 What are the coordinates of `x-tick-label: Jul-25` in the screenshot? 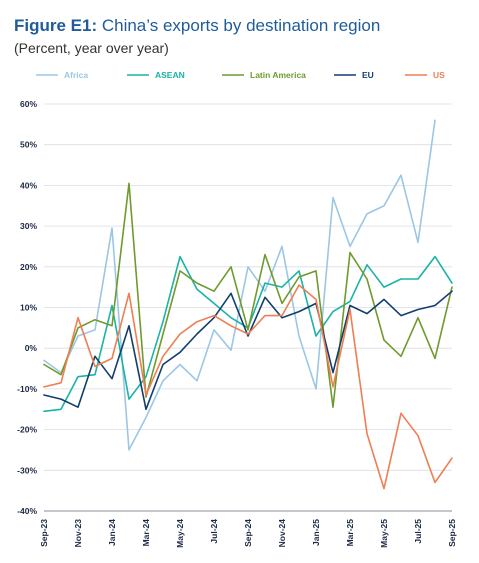 It's located at (418, 531).